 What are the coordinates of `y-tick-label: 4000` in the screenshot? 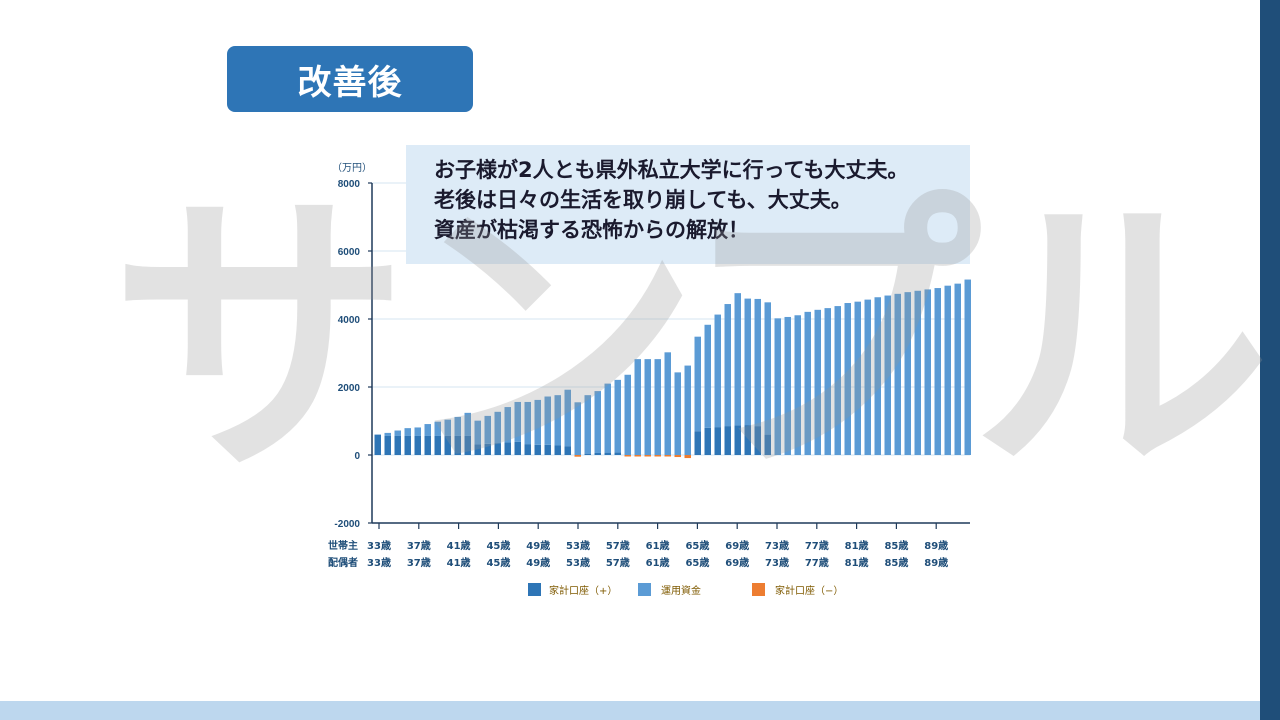 It's located at (349, 320).